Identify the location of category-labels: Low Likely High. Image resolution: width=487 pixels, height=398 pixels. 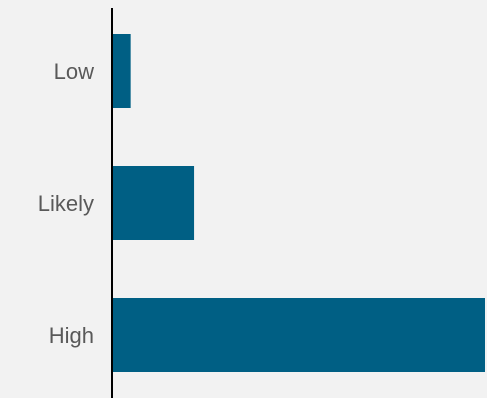
(66, 203).